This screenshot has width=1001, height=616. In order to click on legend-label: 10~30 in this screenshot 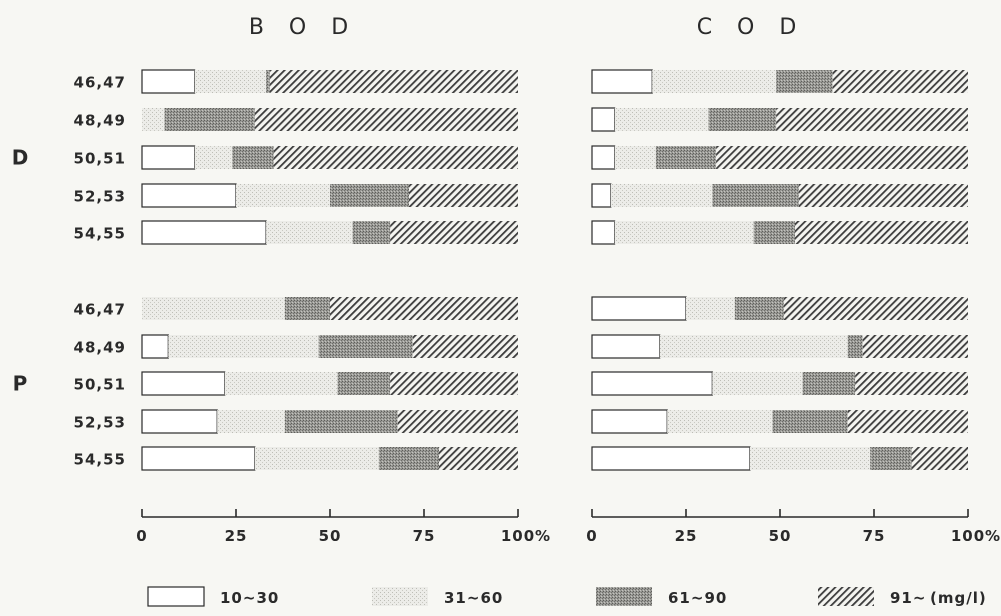, I will do `click(249, 598)`.